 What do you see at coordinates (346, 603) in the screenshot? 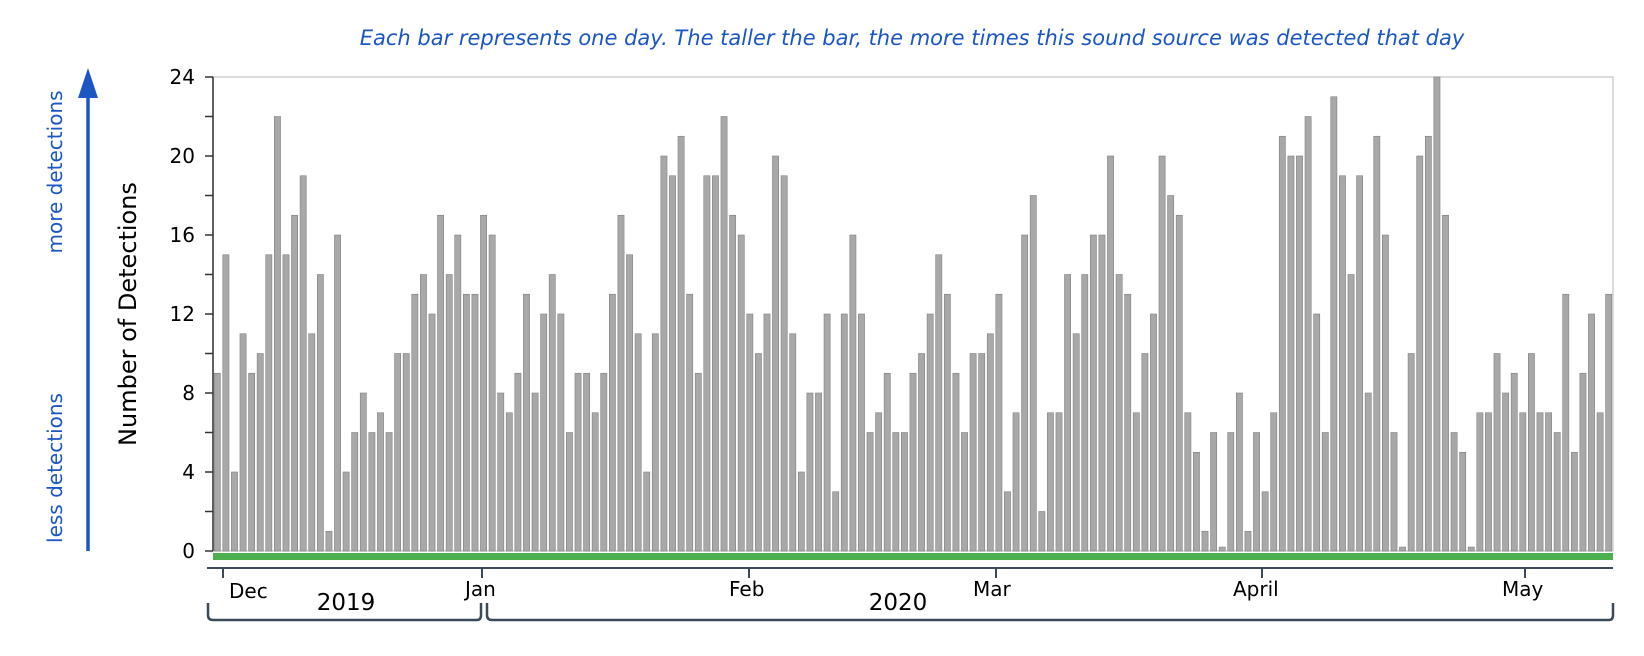
I see `year-label-2019: 2019` at bounding box center [346, 603].